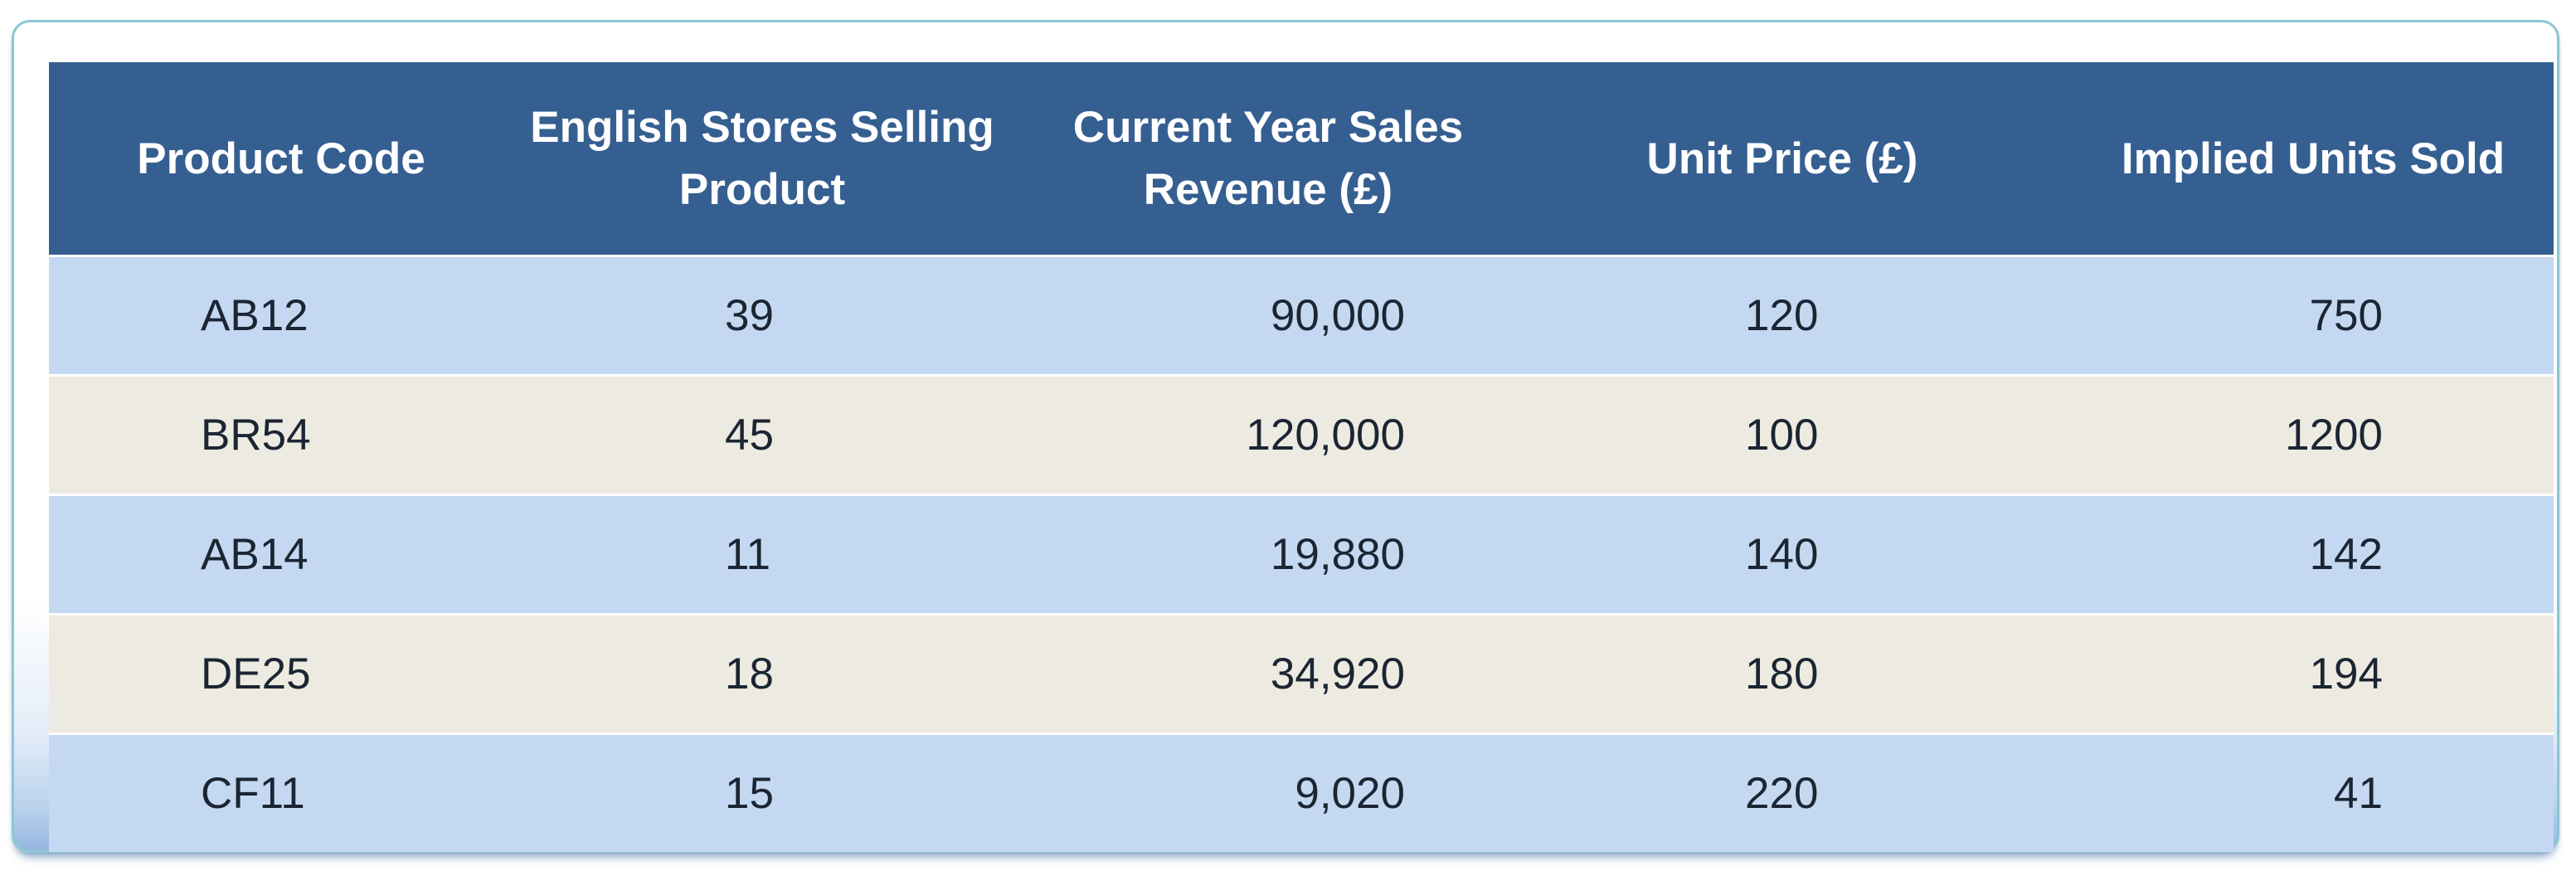  I want to click on cell-stores-value: 18, so click(749, 674).